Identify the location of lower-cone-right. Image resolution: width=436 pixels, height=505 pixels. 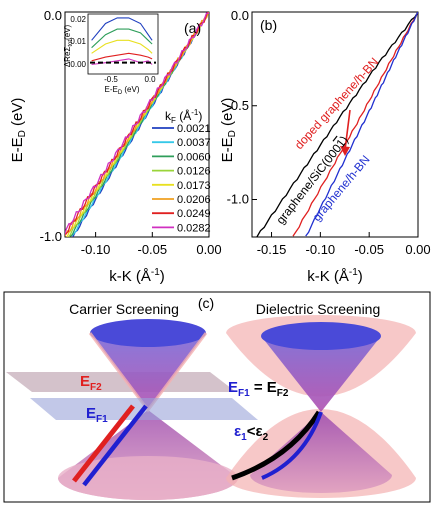
(321, 452).